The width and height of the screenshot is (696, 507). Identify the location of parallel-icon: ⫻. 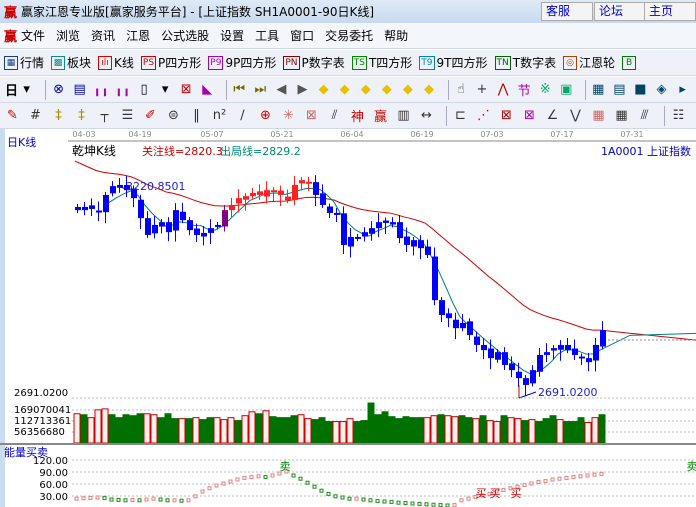
(644, 115).